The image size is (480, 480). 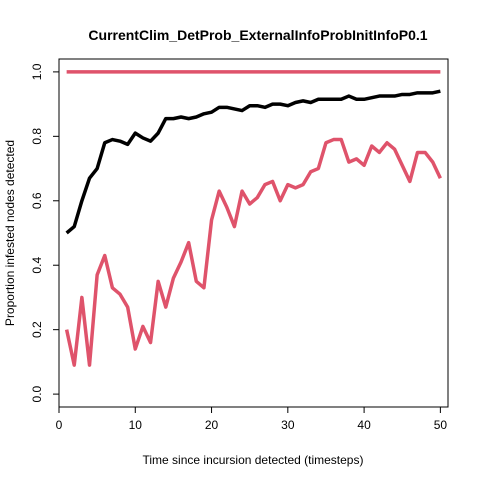 I want to click on x-tick-label: 10, so click(x=136, y=425).